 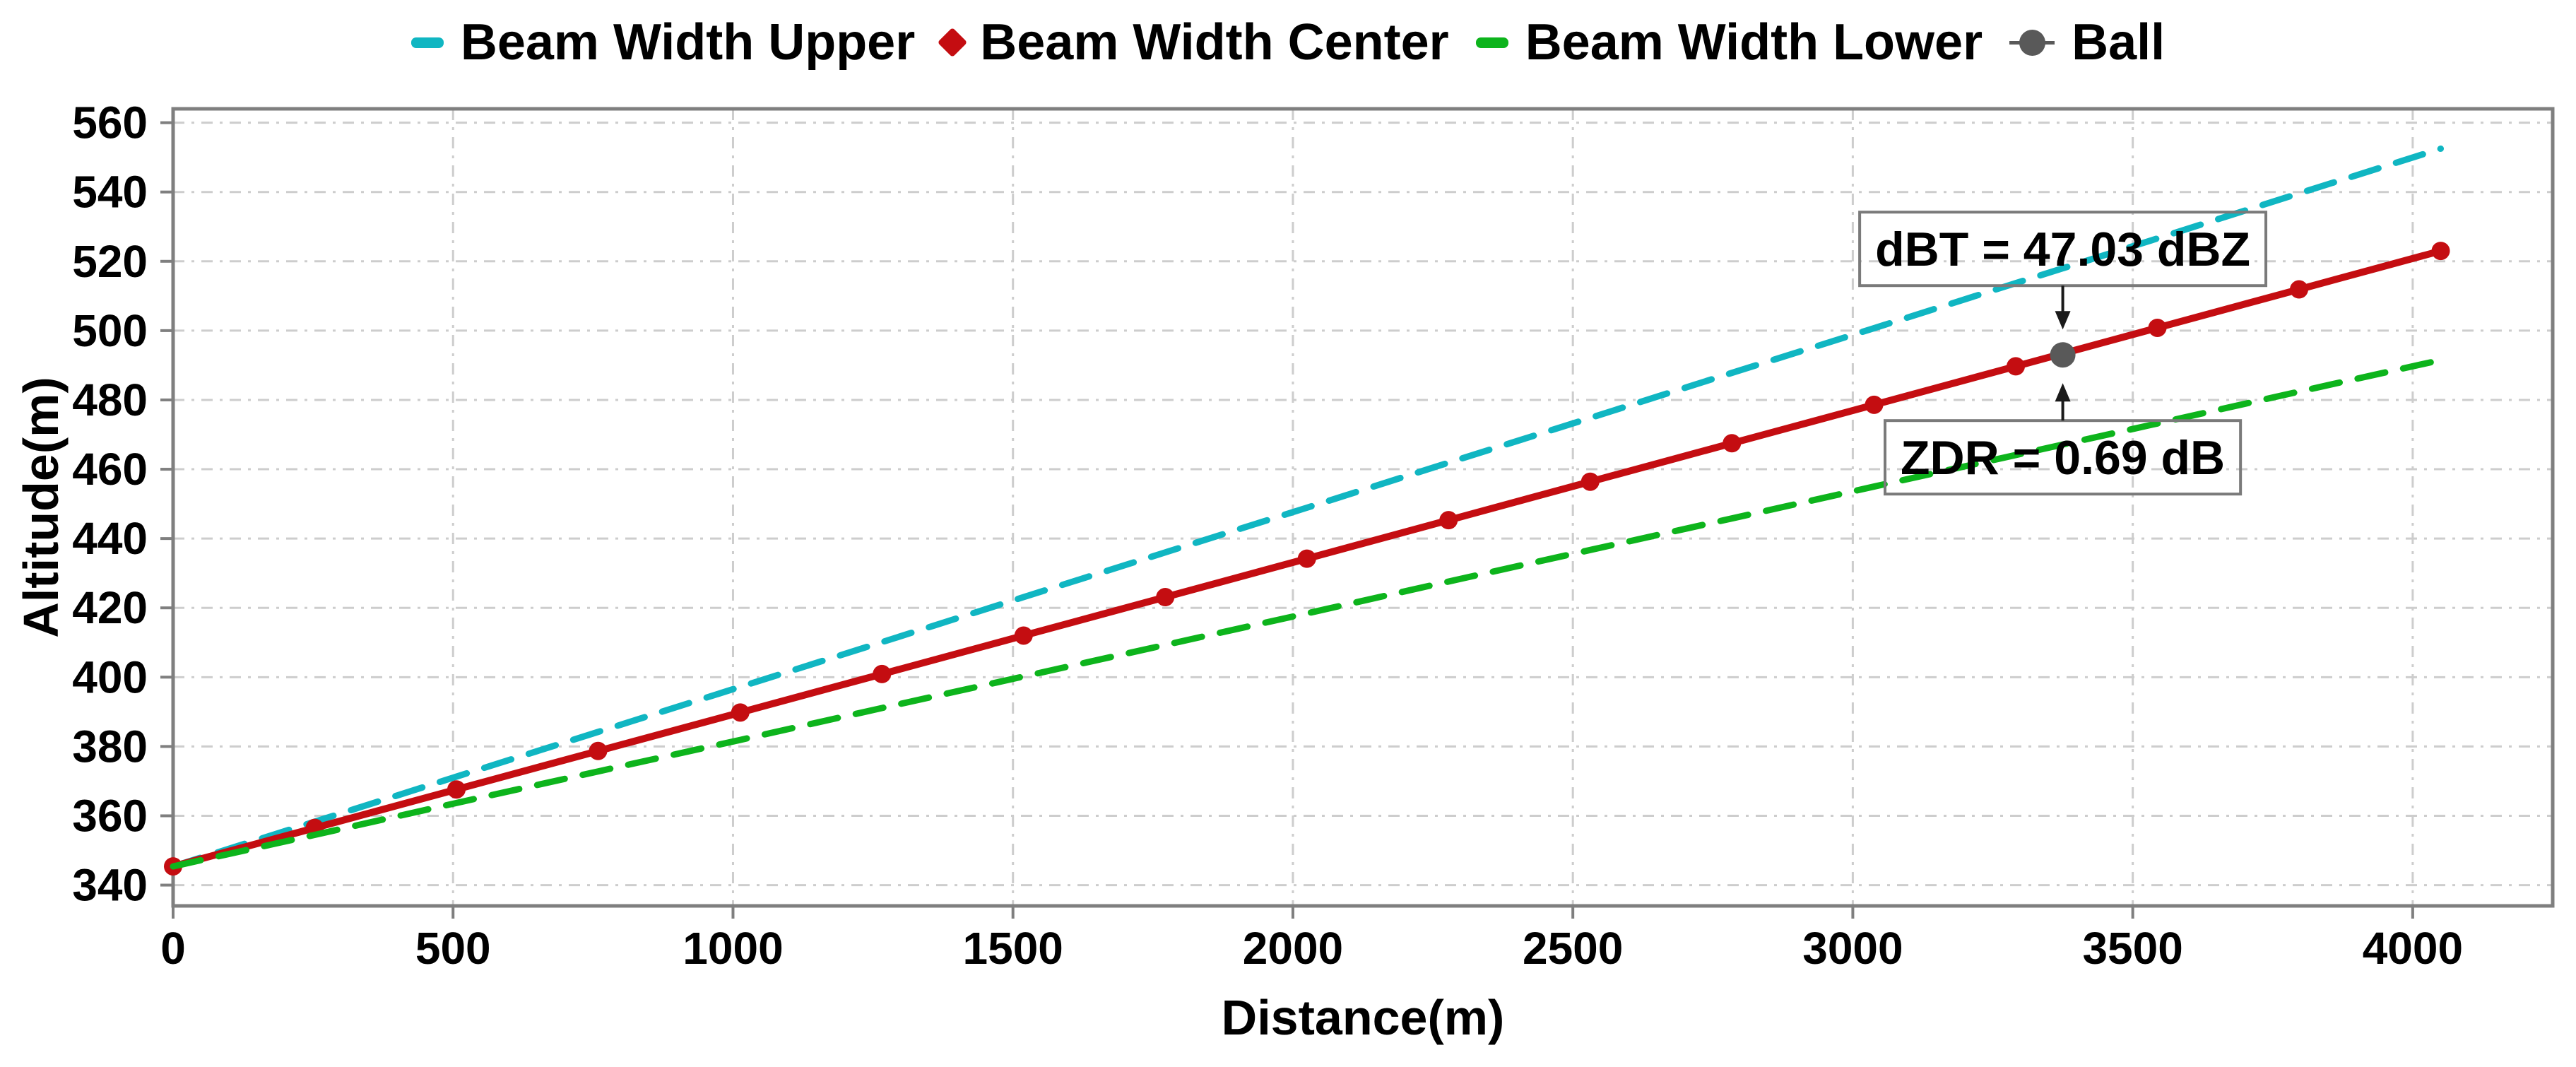 I want to click on legend-item-beam-width-upper: Beam Width Upper, so click(x=663, y=42).